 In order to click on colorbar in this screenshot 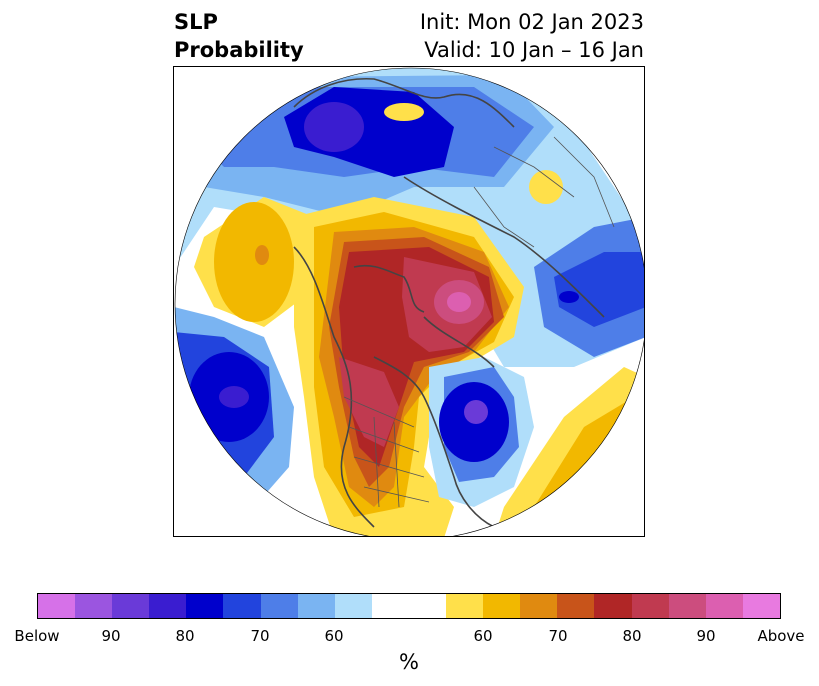, I will do `click(409, 606)`.